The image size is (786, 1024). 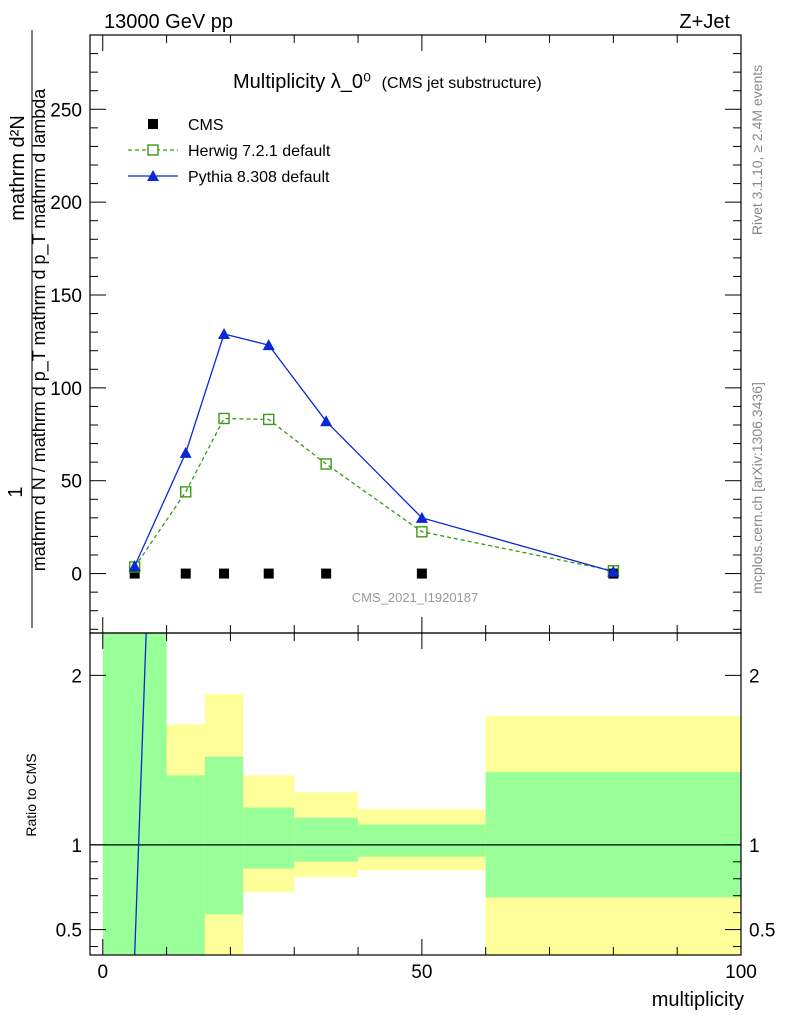 What do you see at coordinates (741, 972) in the screenshot?
I see `x-tick-label: 100` at bounding box center [741, 972].